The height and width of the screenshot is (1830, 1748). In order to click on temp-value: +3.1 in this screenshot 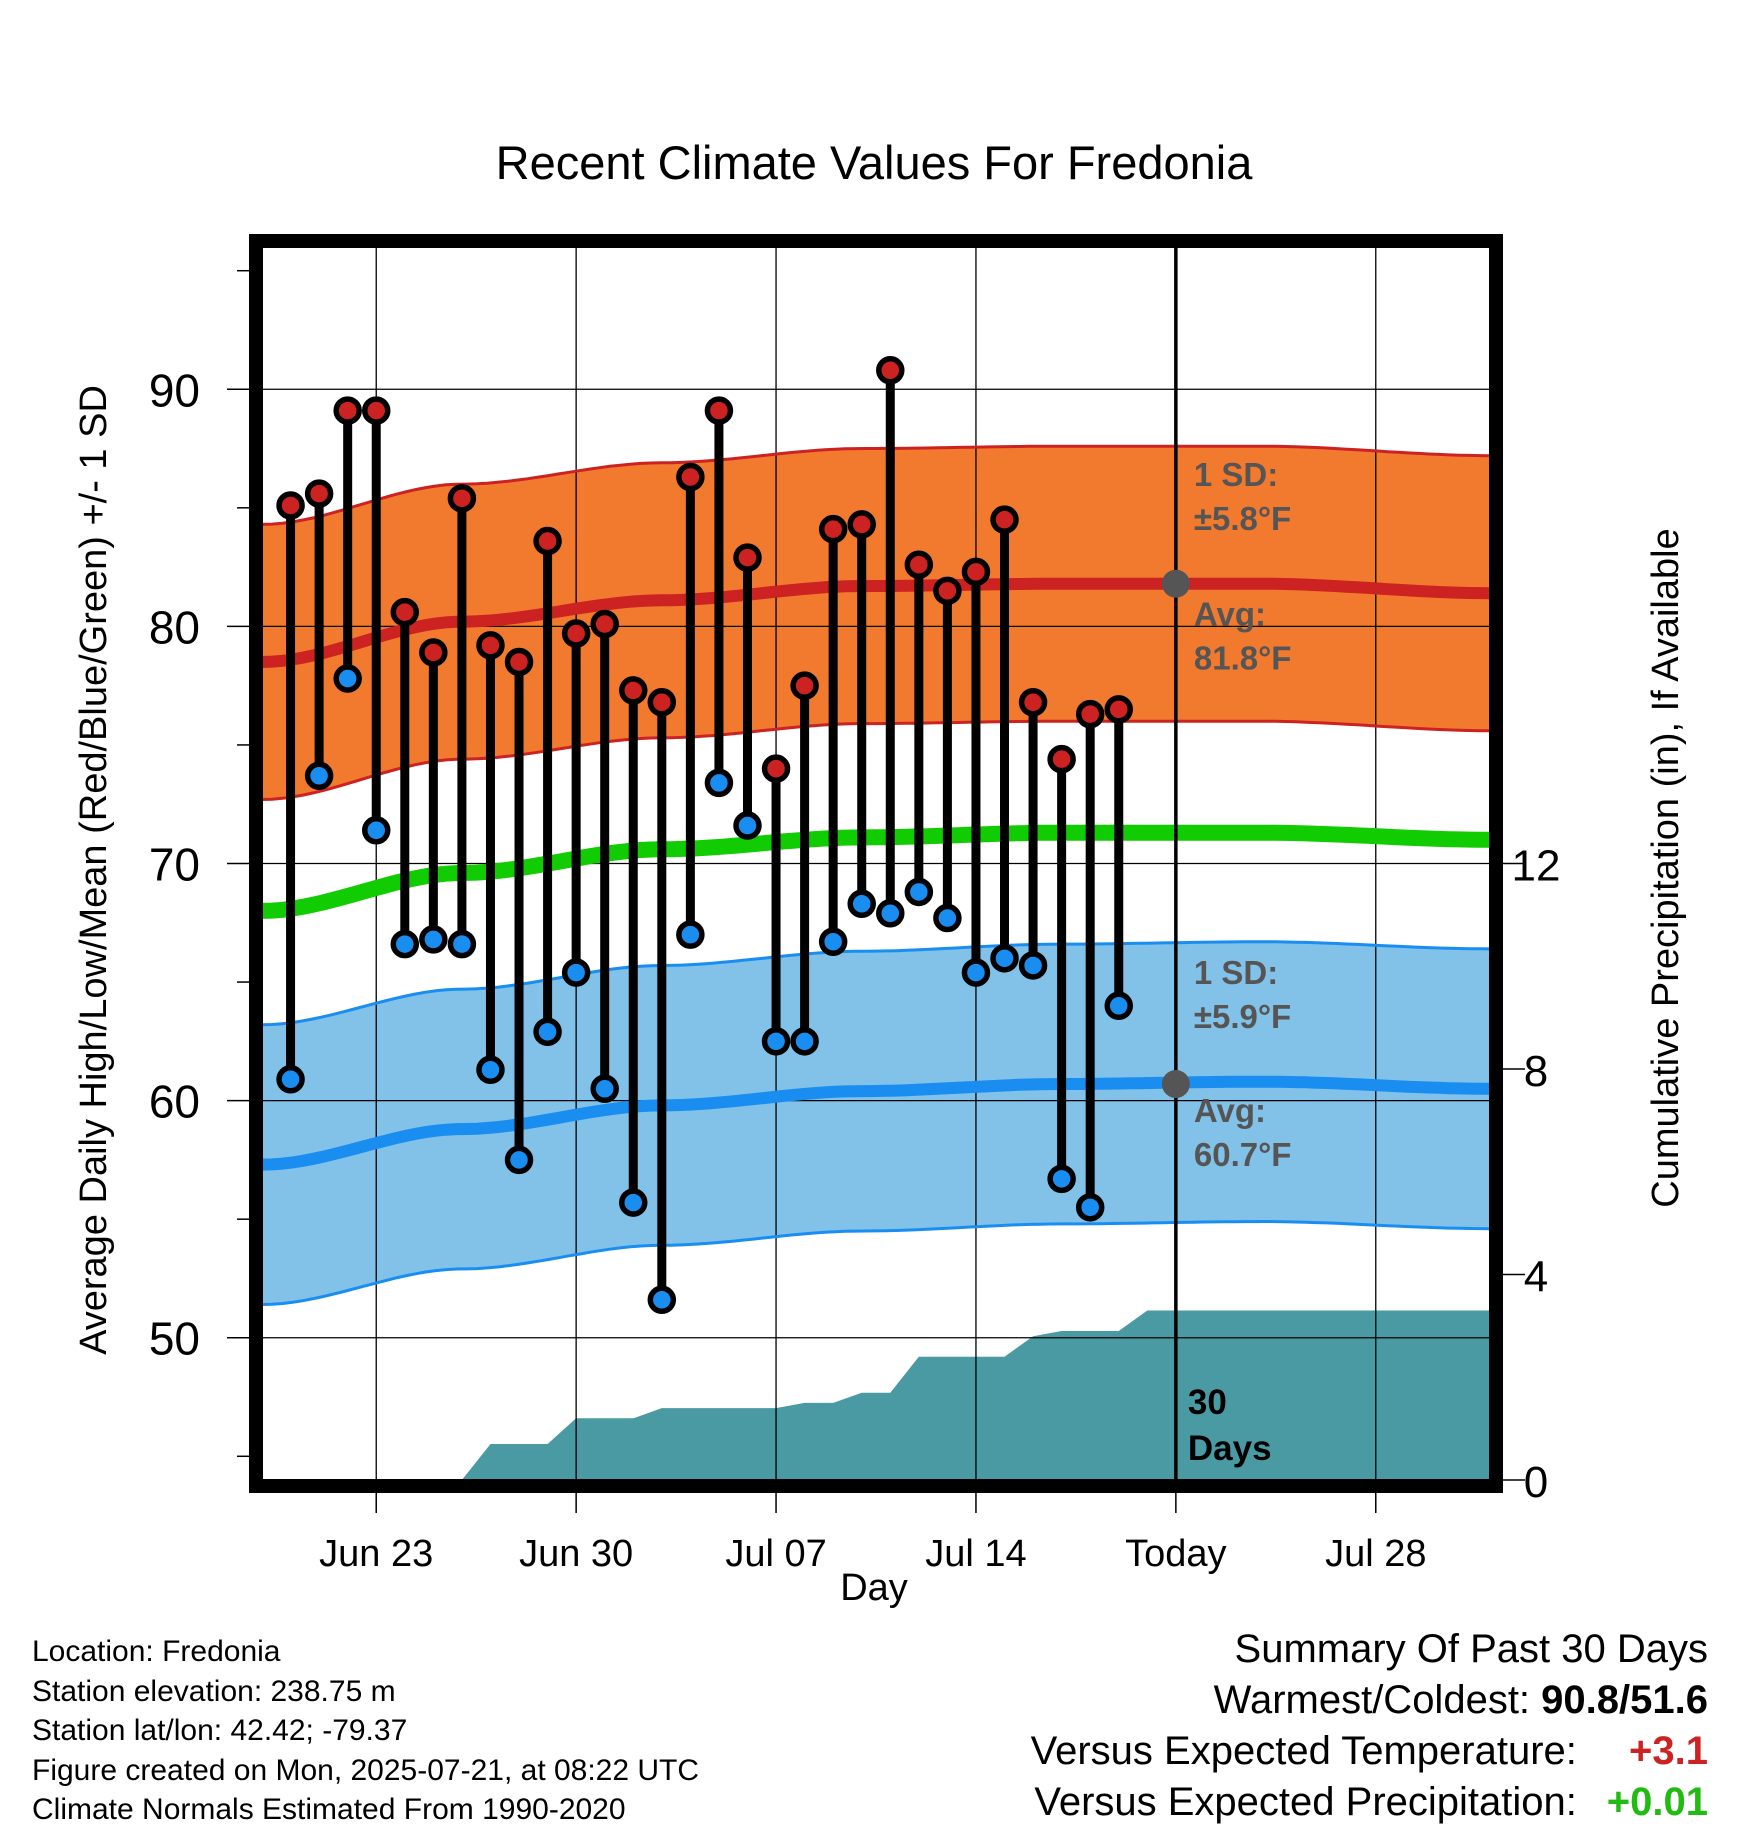, I will do `click(1668, 1751)`.